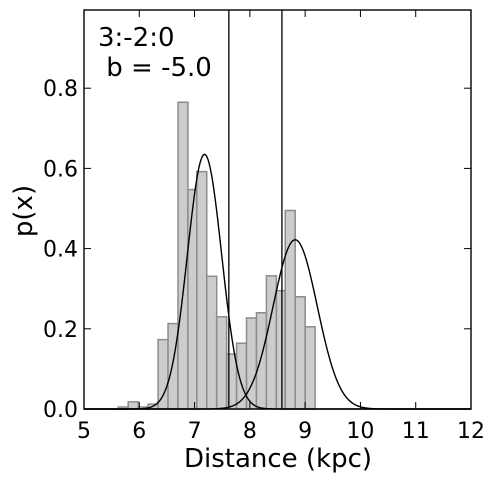 This screenshot has height=482, width=493. I want to click on annotation-panel-id: 3:-2:0, so click(136, 38).